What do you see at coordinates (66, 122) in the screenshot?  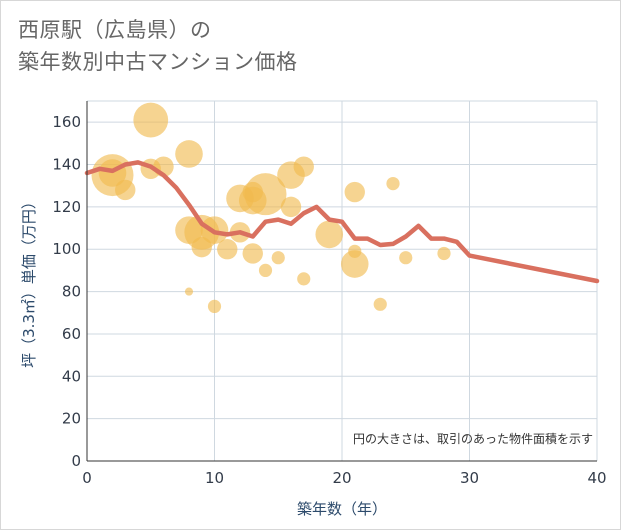 I see `y-tick-label: 160` at bounding box center [66, 122].